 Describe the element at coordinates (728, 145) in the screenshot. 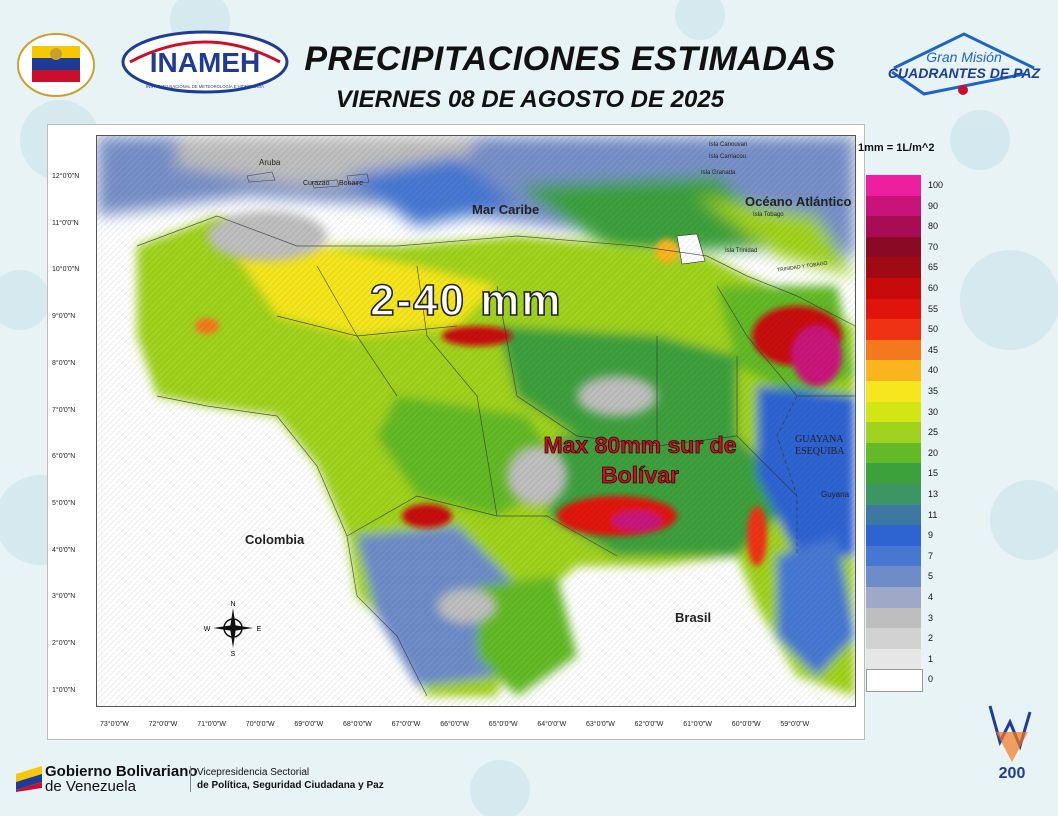

I see `label-isla-canouvan: Isla Canouvan` at that location.